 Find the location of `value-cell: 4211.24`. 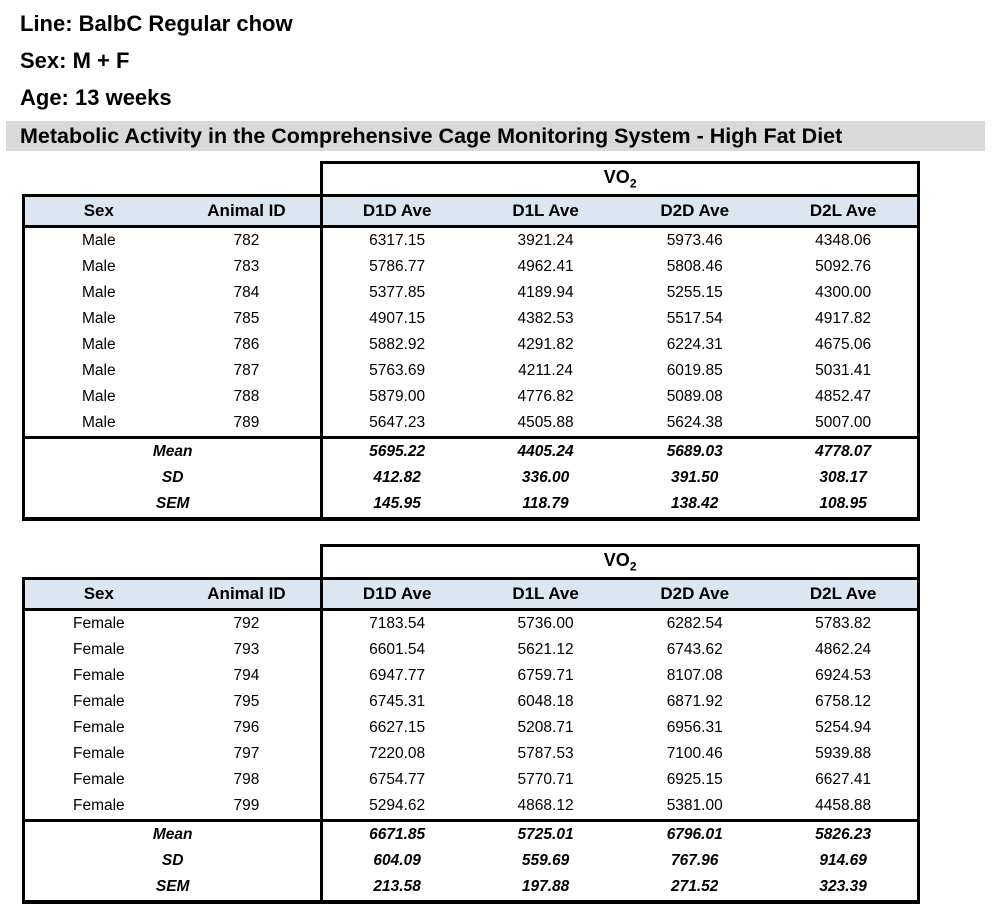

value-cell: 4211.24 is located at coordinates (545, 370).